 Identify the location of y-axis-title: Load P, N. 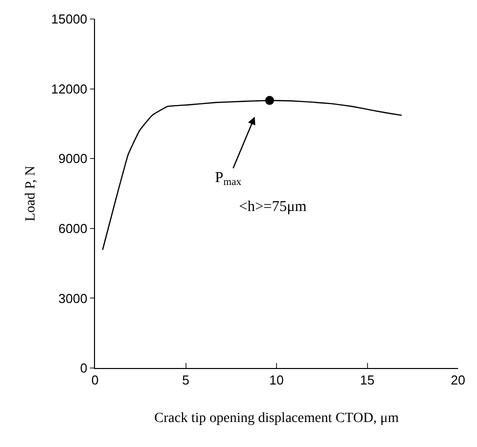
(31, 194).